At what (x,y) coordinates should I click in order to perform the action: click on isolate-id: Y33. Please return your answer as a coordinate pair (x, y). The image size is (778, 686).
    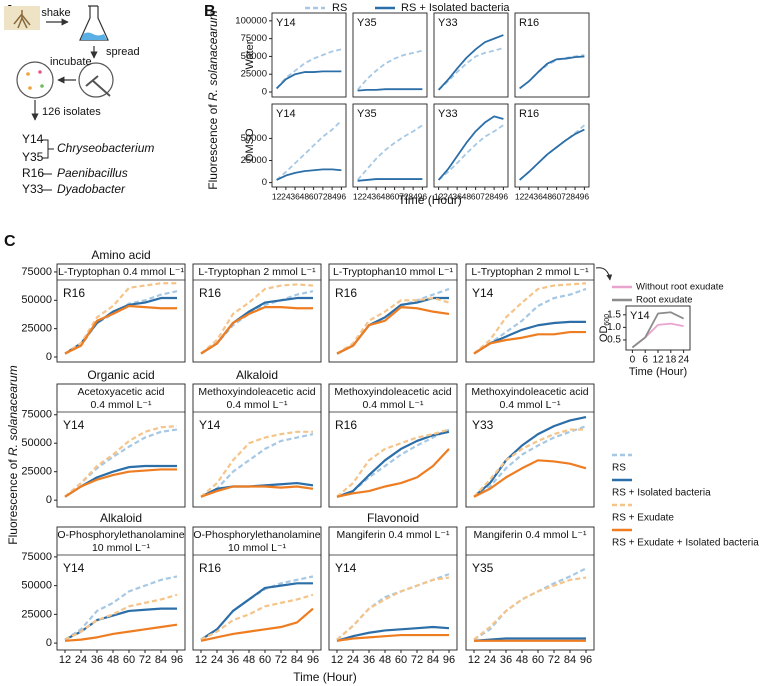
    Looking at the image, I should click on (33, 189).